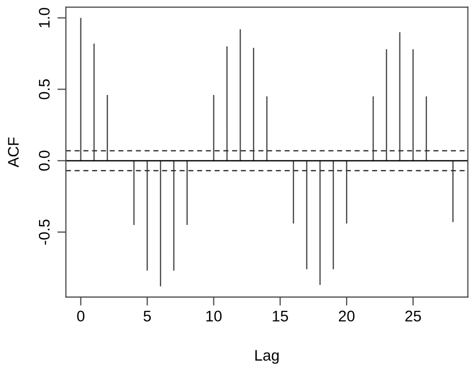 This screenshot has height=377, width=474. Describe the element at coordinates (147, 316) in the screenshot. I see `x-tick-label: 5` at that location.